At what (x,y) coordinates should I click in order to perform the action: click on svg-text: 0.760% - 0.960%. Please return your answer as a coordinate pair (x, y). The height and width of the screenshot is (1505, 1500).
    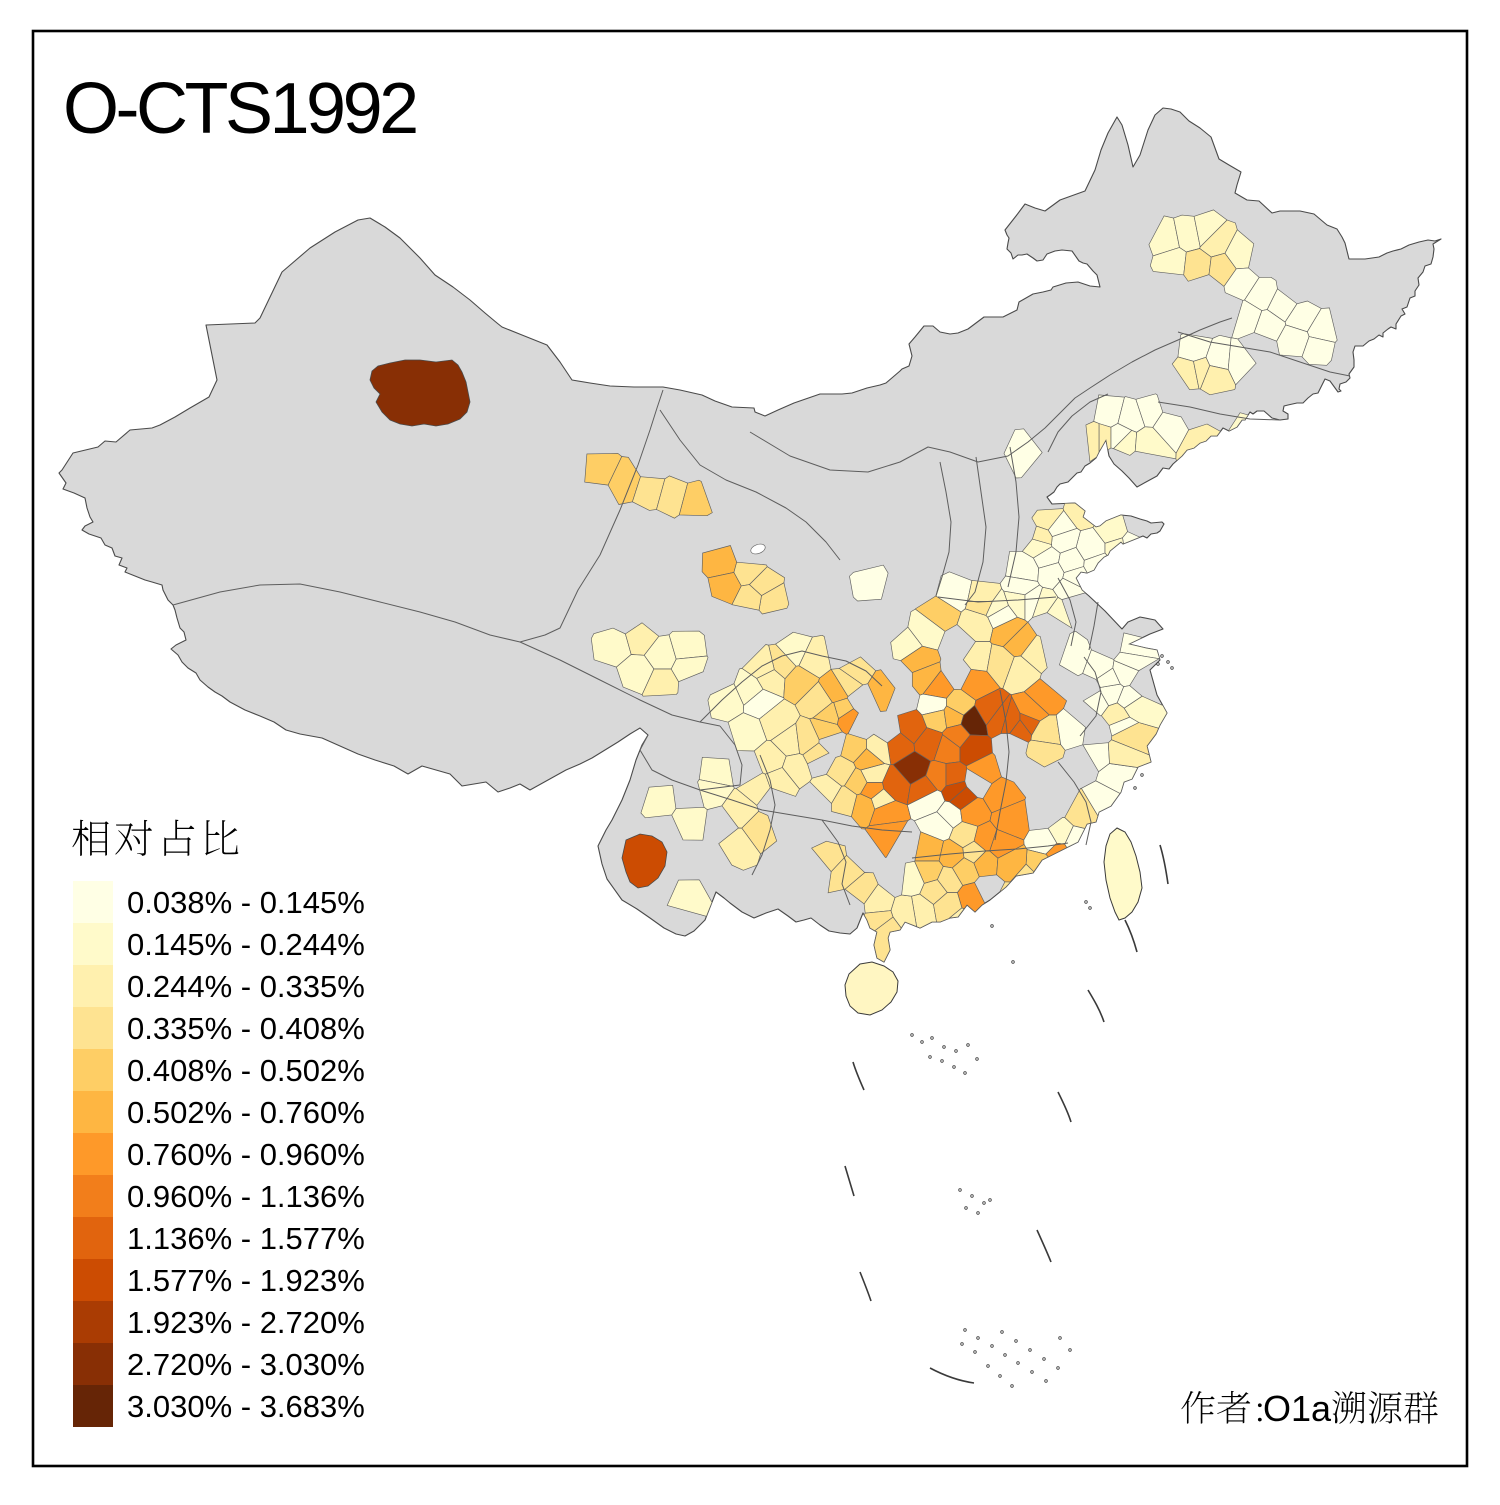
    Looking at the image, I should click on (246, 1154).